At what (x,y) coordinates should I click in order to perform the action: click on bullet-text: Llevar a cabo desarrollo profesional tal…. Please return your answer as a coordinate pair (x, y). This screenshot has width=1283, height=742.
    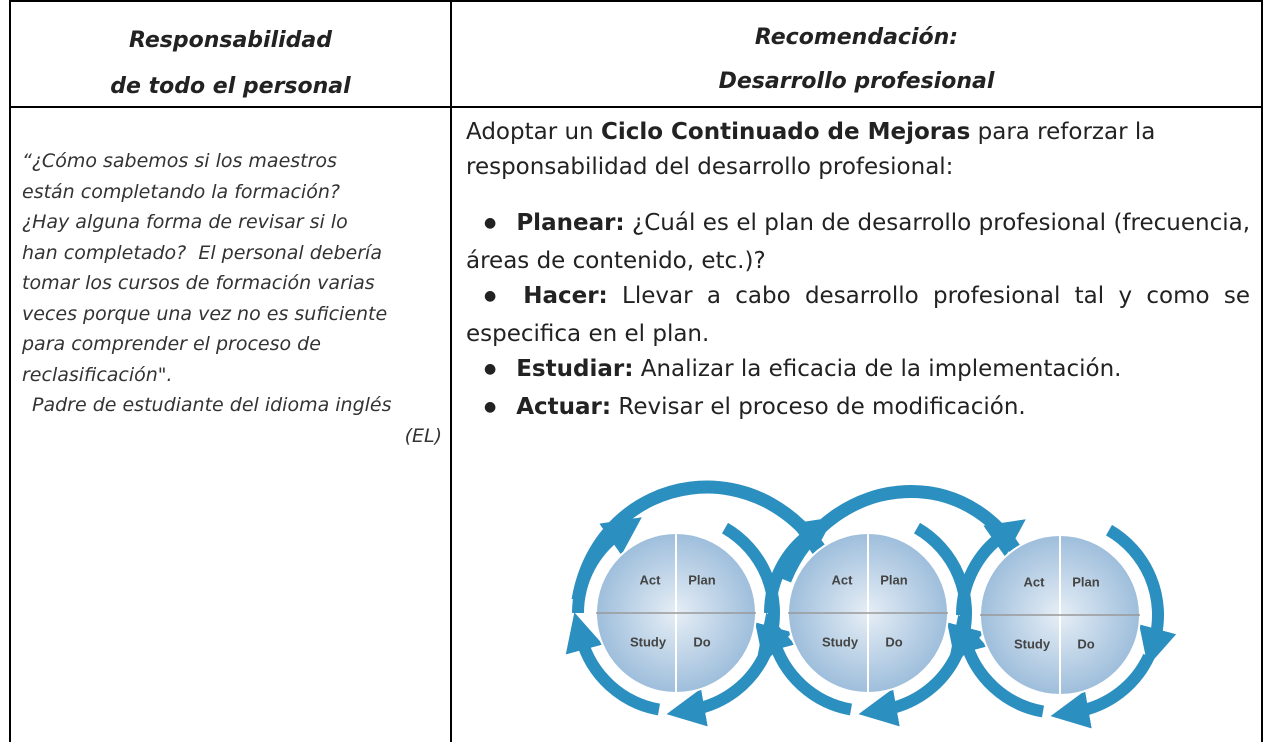
    Looking at the image, I should click on (858, 315).